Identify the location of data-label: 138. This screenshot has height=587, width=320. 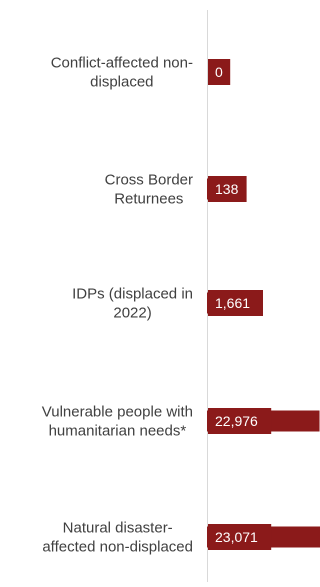
(227, 189).